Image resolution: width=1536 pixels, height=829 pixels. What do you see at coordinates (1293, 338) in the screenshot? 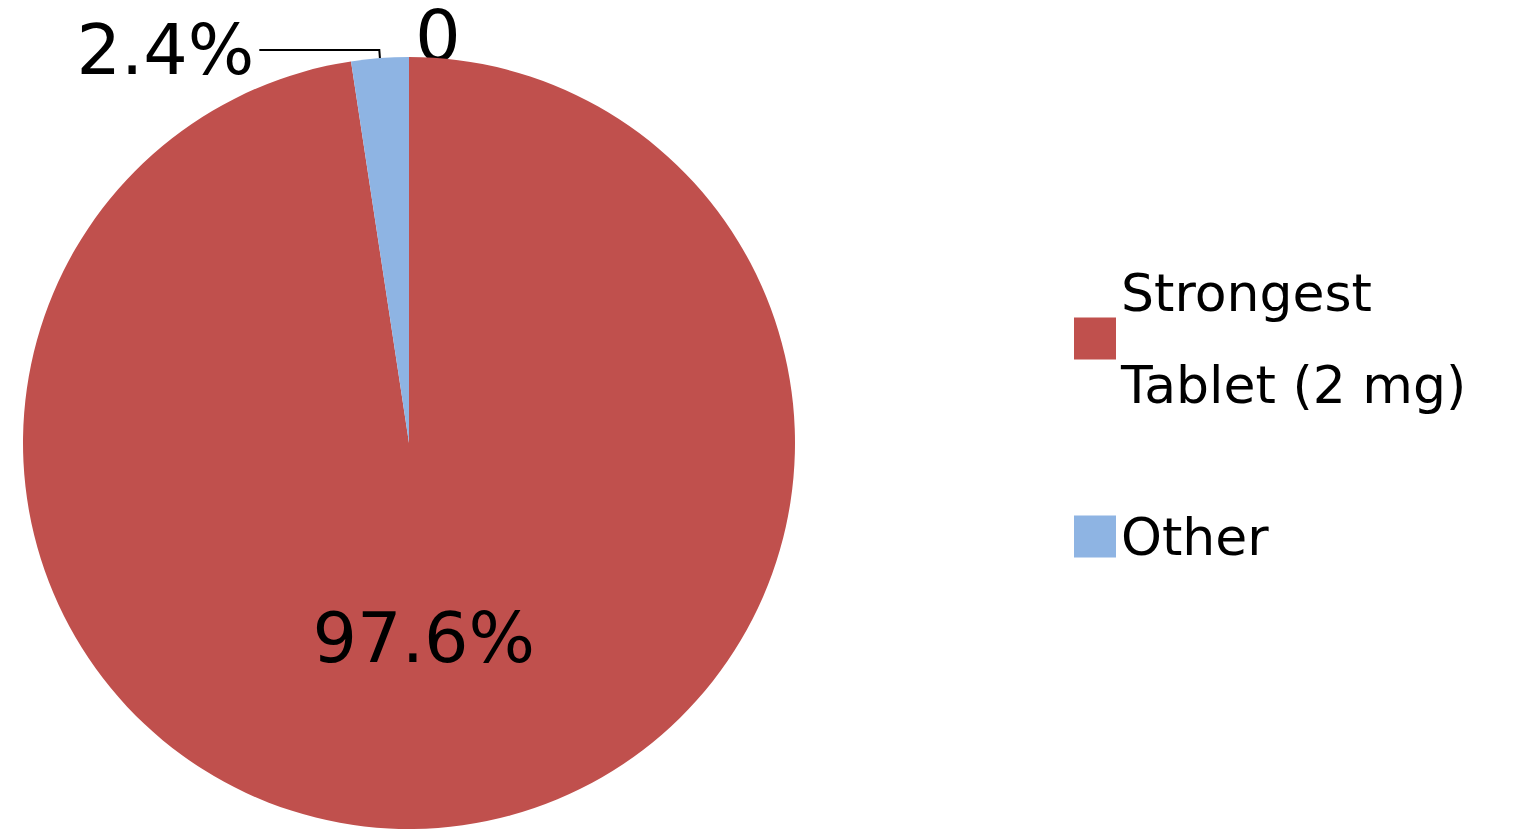
I see `legend-label: Strongest Tablet (2 mg)` at bounding box center [1293, 338].